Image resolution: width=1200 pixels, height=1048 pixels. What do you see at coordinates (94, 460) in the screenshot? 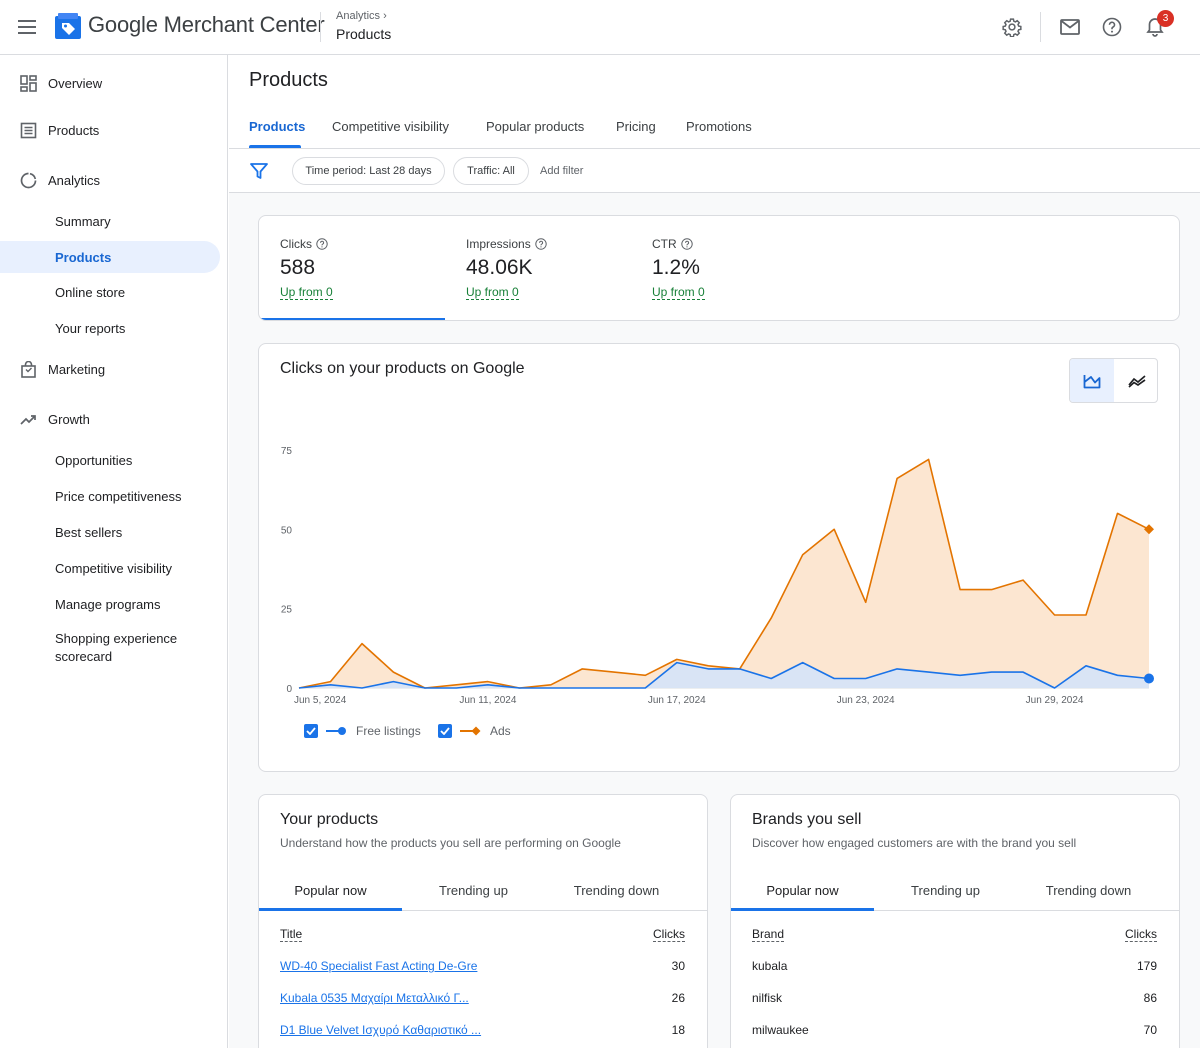
I see `sidebar-item-opportunities: Opportunities` at bounding box center [94, 460].